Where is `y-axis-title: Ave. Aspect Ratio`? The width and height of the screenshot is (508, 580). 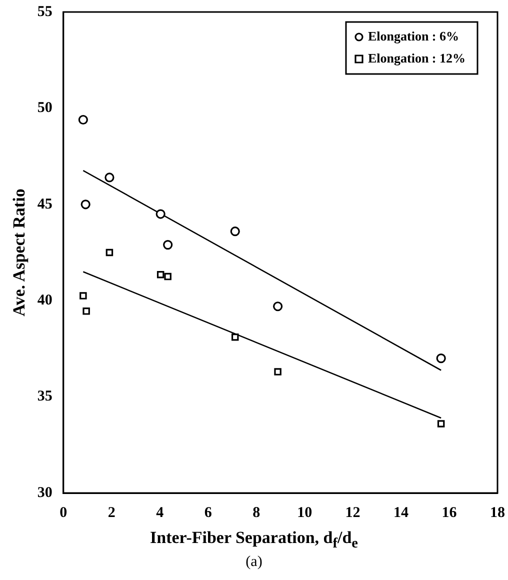
y-axis-title: Ave. Aspect Ratio is located at coordinates (19, 252).